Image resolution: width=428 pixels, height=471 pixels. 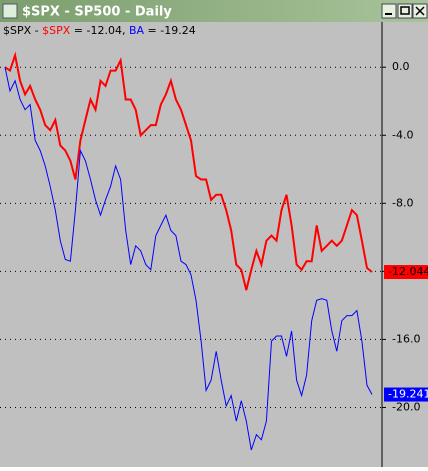 I want to click on window-title: $SPX - SP500 - Daily, so click(x=97, y=12).